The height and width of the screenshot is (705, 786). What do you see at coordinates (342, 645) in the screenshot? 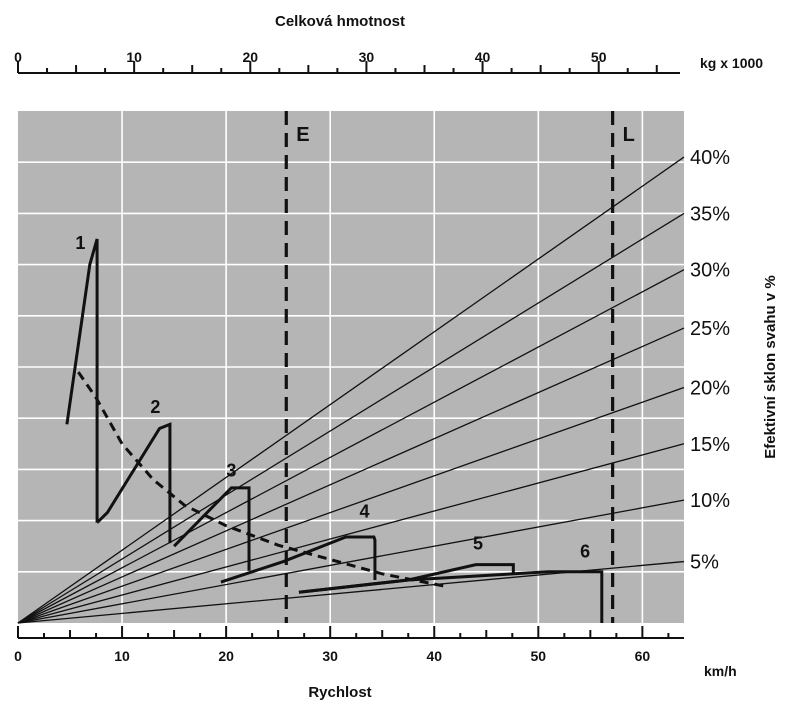
I see `bottom-axis-ticks: 0 10 20 30 40 50 60` at bounding box center [342, 645].